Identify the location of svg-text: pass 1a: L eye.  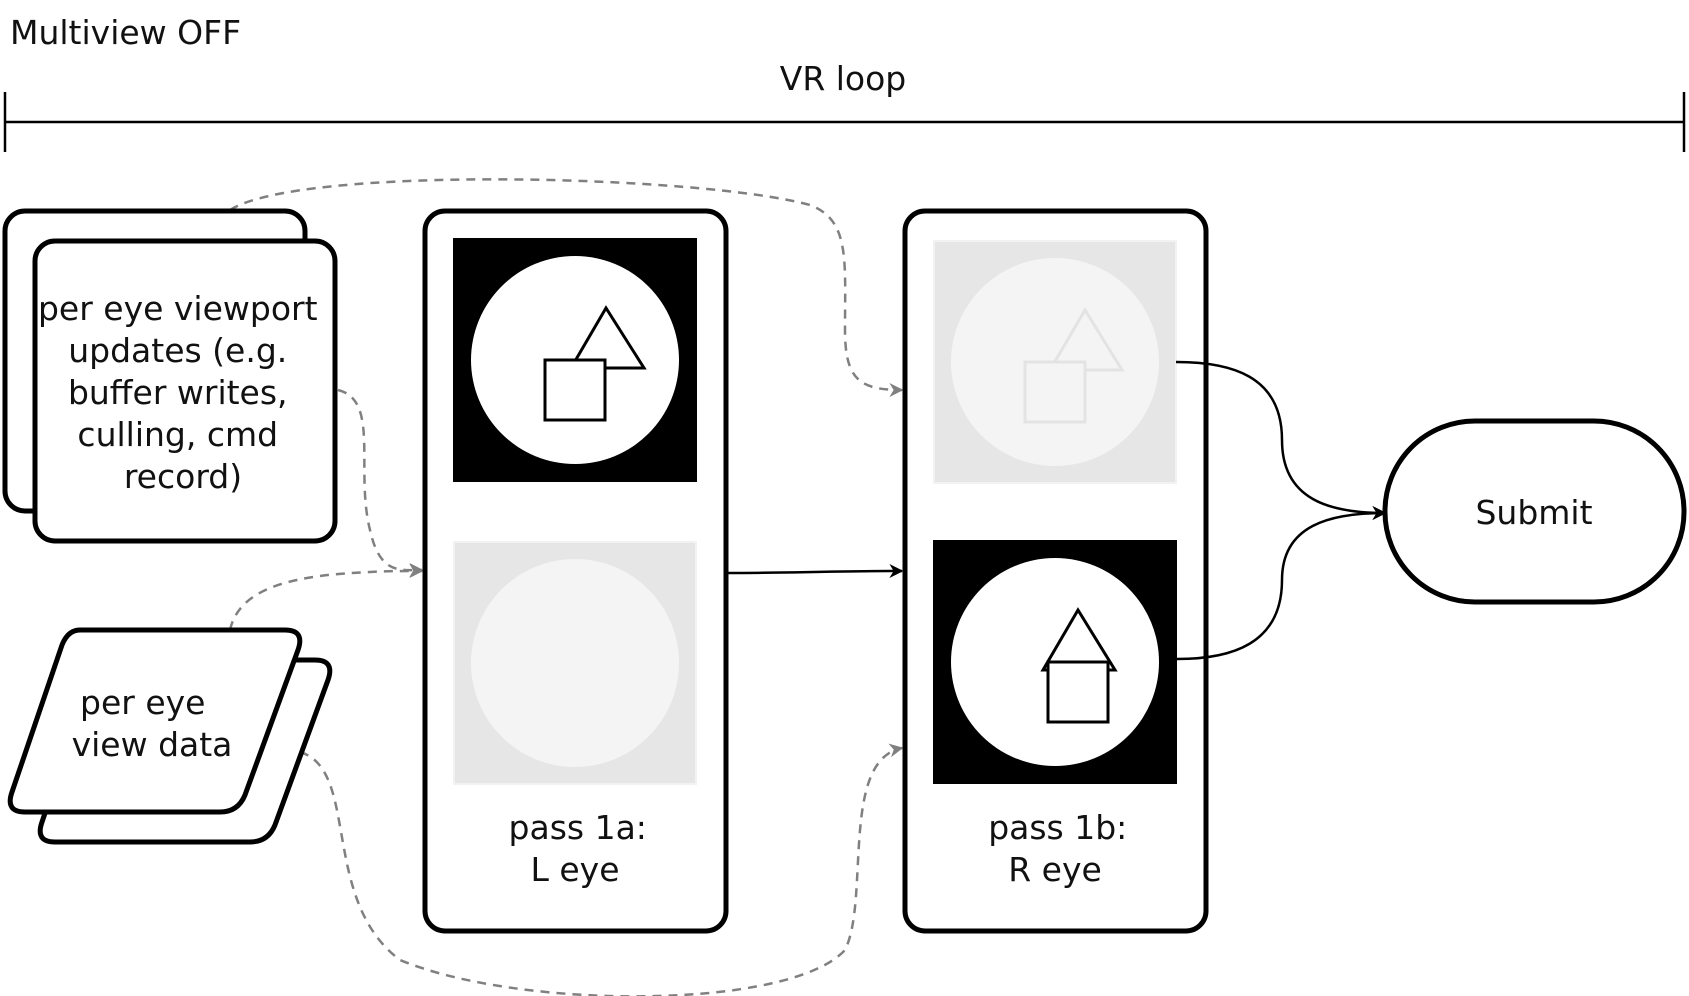
(583, 848).